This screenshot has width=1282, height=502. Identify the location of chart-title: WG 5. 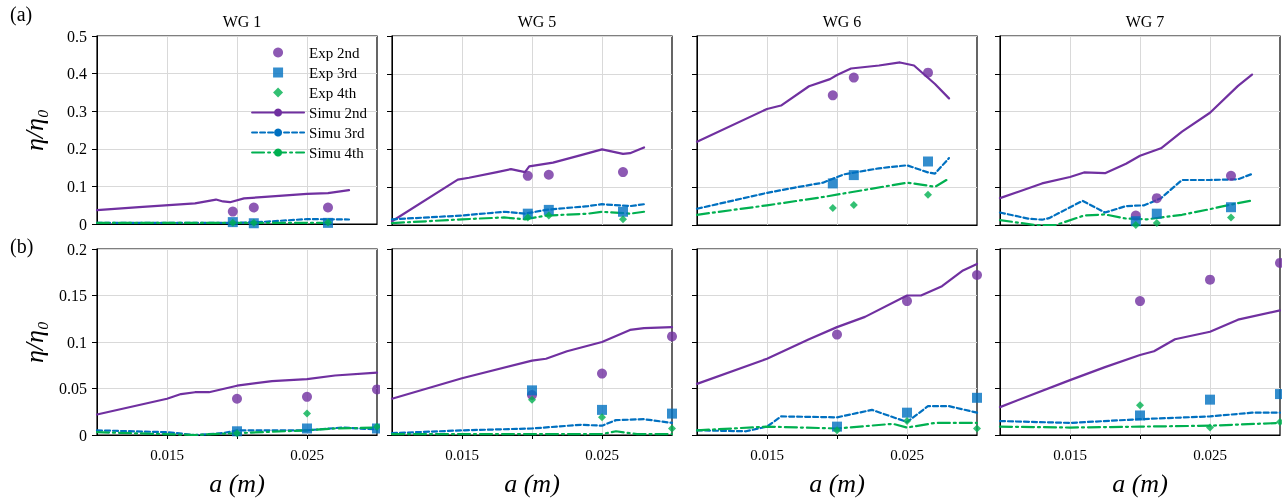
(537, 21).